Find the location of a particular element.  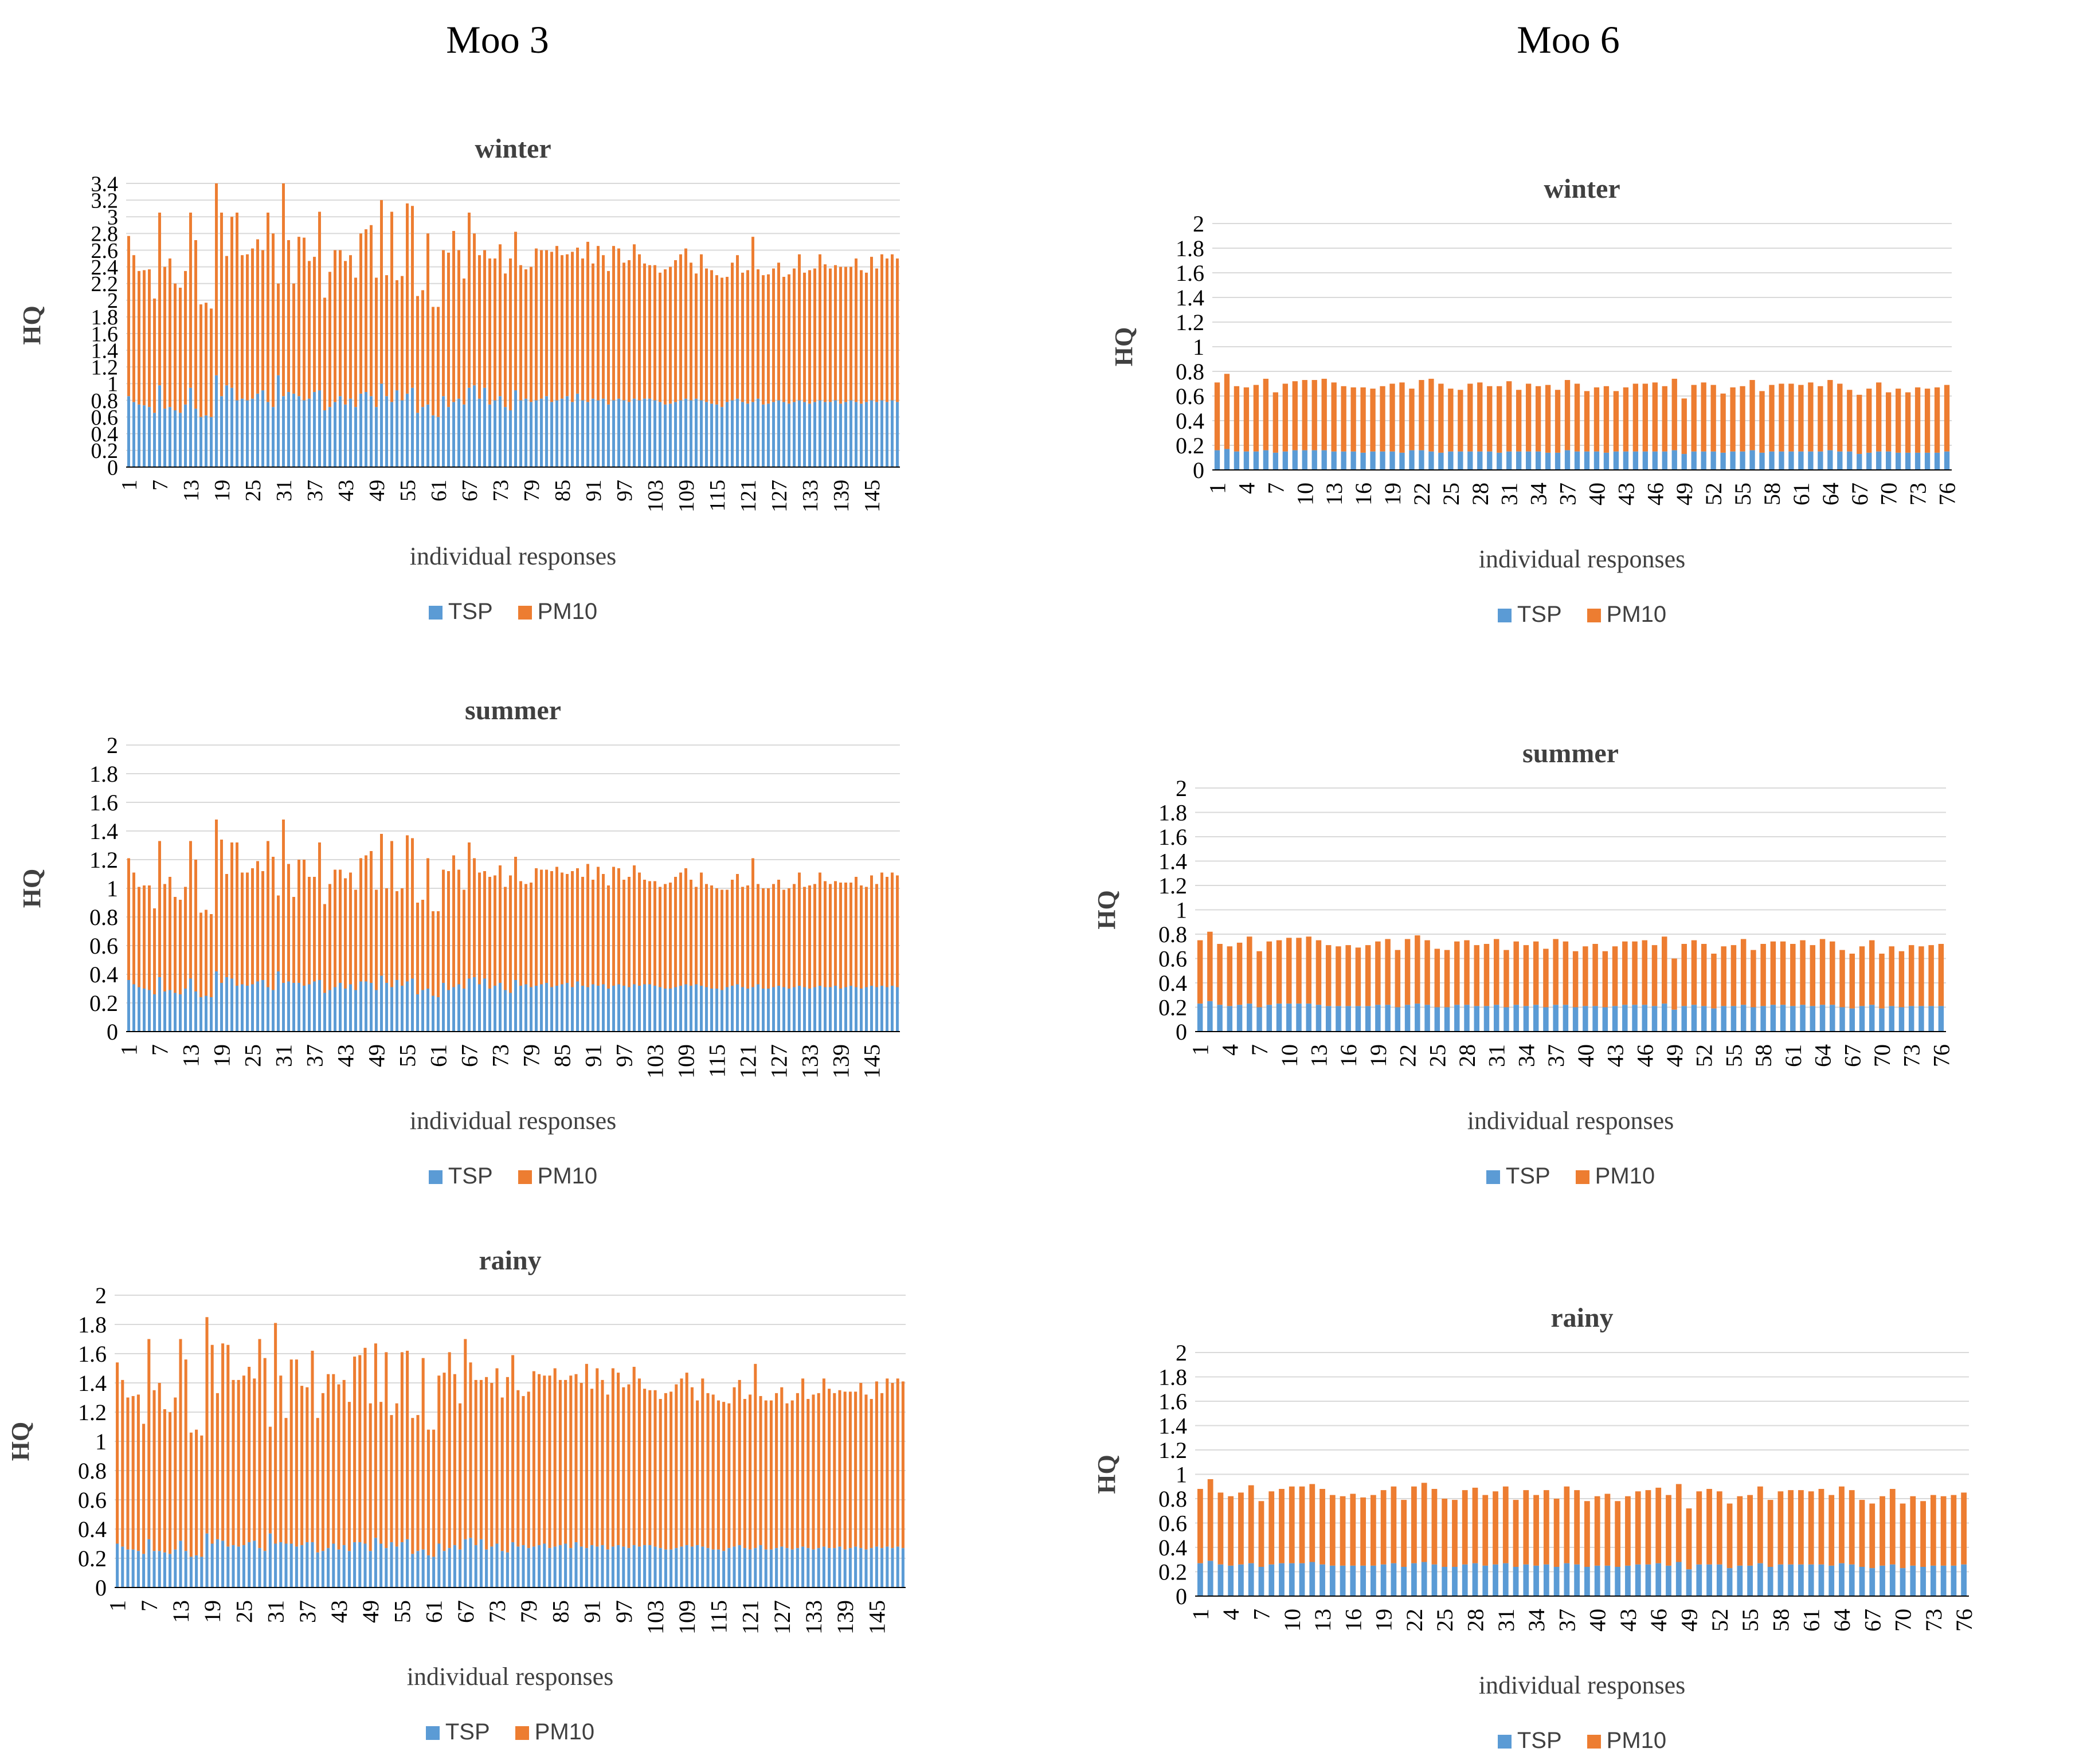

x-tick-label: 61 is located at coordinates (439, 490).